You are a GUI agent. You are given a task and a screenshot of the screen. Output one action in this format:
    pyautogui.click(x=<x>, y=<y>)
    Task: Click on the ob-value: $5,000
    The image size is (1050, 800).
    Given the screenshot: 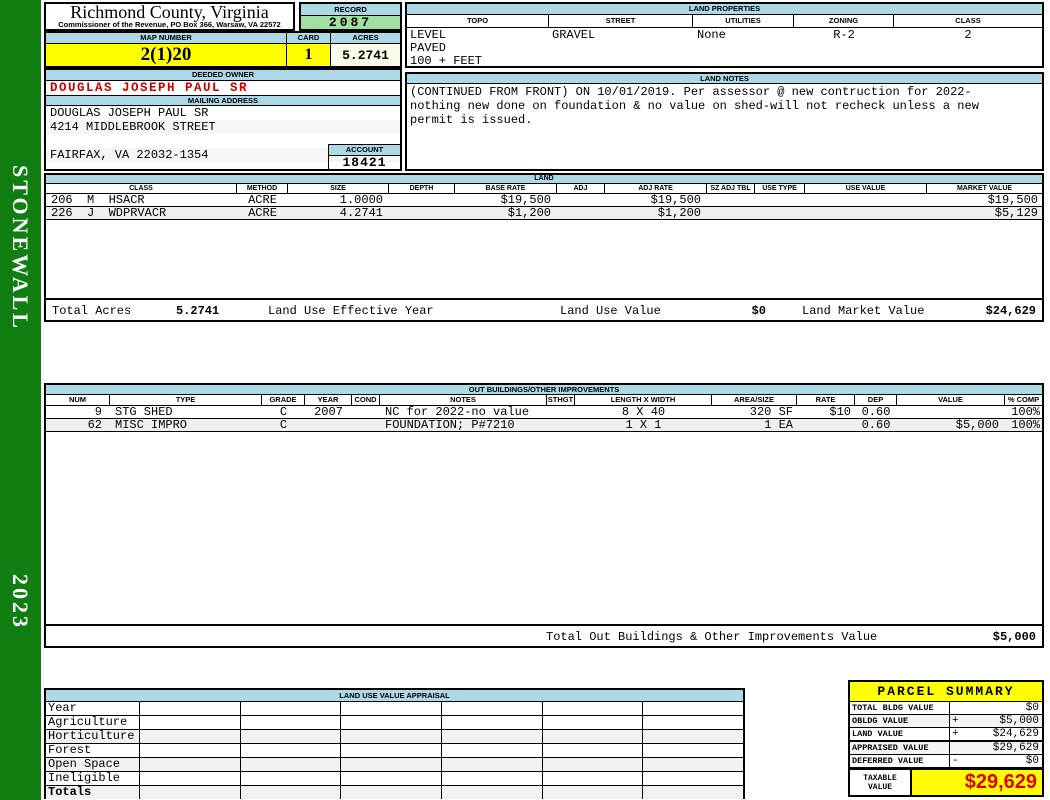 What is the action you would take?
    pyautogui.click(x=977, y=425)
    